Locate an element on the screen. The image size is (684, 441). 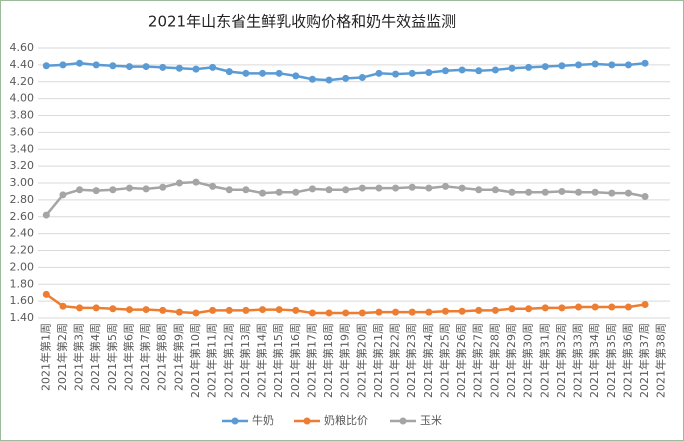
x-tick-label: 2021年第30周 is located at coordinates (528, 360).